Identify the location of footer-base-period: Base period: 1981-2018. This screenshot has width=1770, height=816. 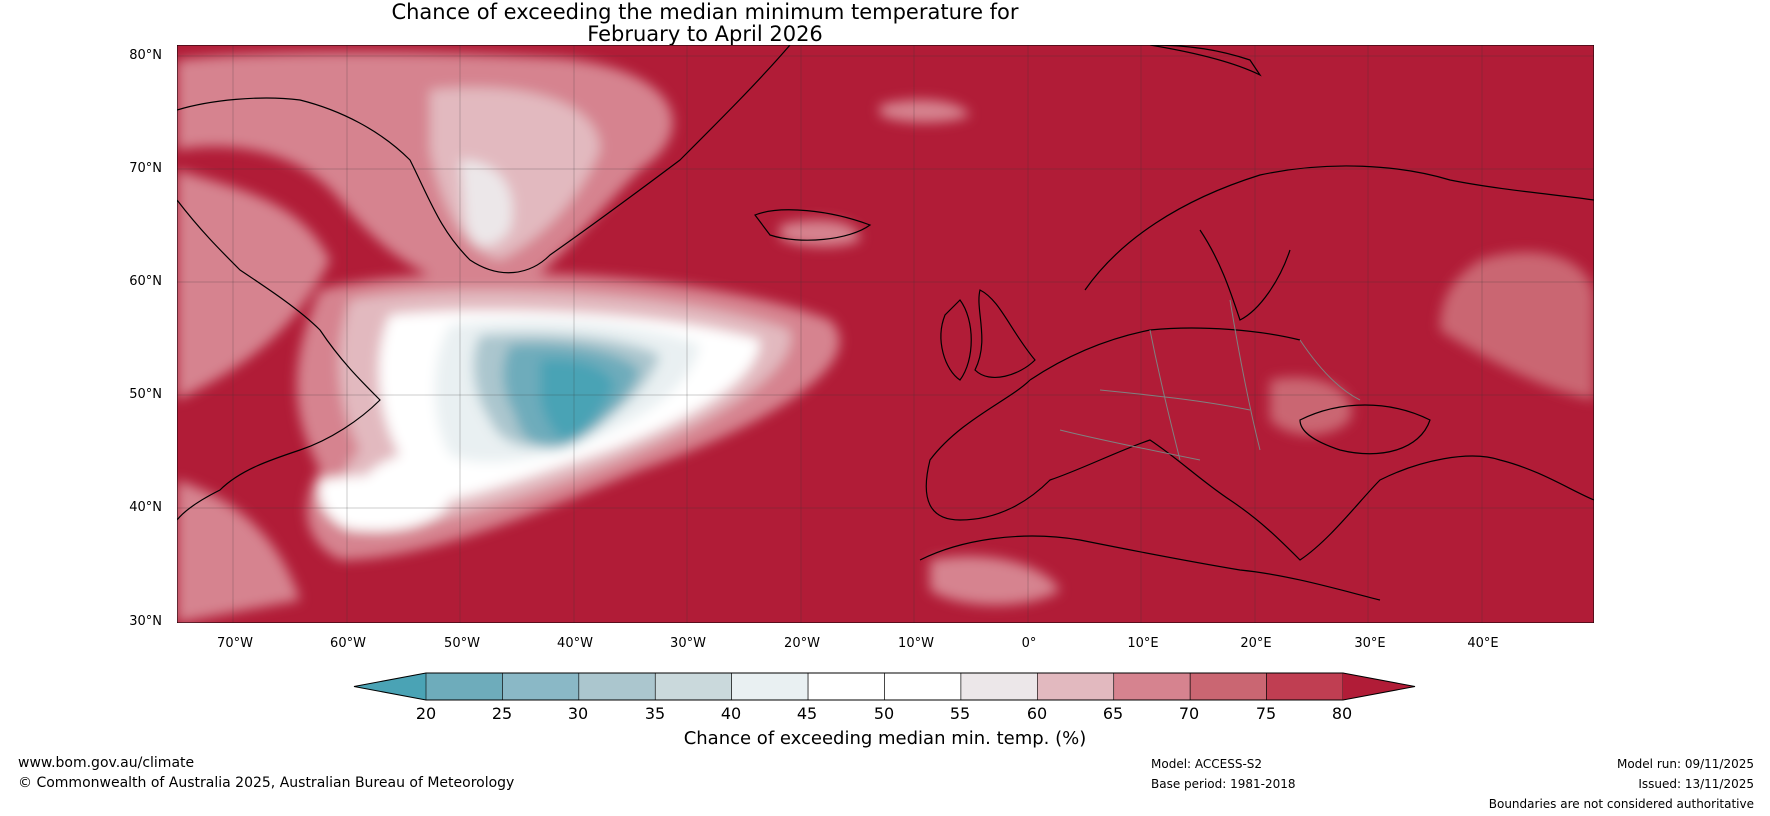
(1223, 784).